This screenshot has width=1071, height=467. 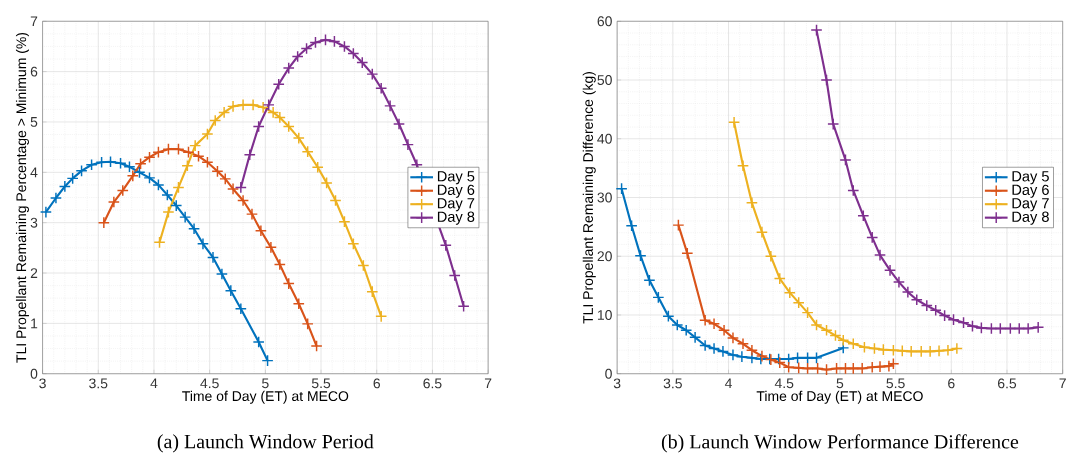 I want to click on y-tick-label: 30, so click(x=604, y=197).